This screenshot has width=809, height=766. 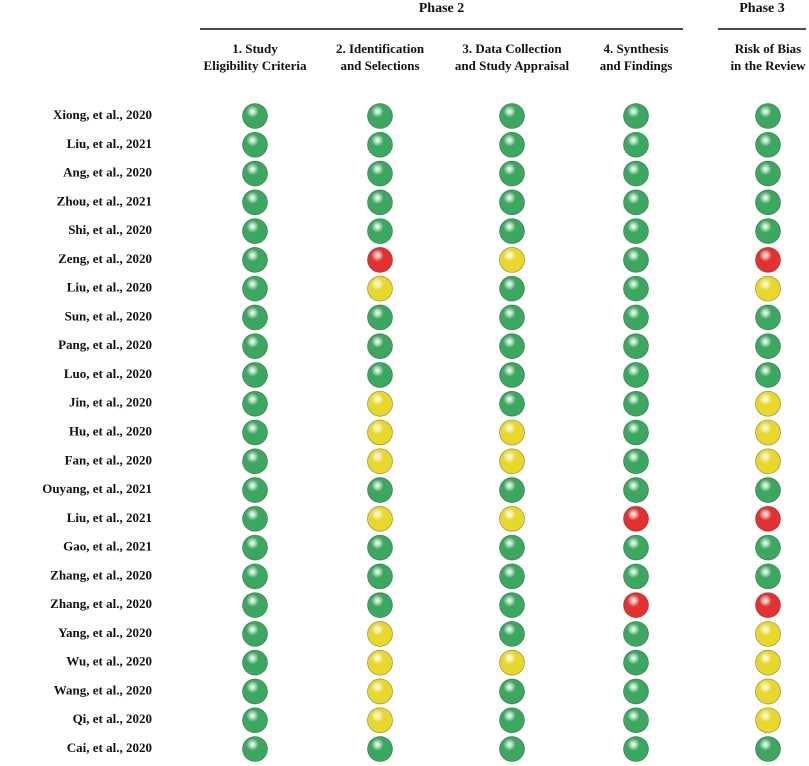 What do you see at coordinates (109, 287) in the screenshot?
I see `study-label: Liu, et al., 2020` at bounding box center [109, 287].